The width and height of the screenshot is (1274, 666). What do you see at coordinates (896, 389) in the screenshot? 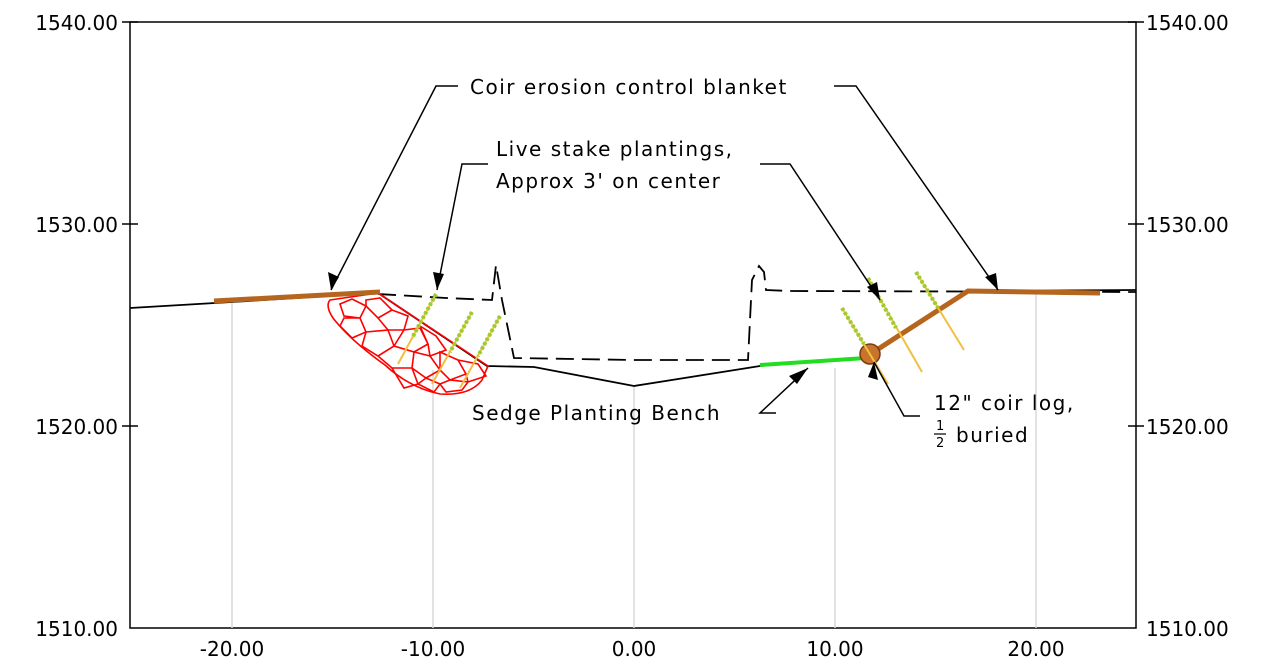
I see `leader-coir-log` at bounding box center [896, 389].